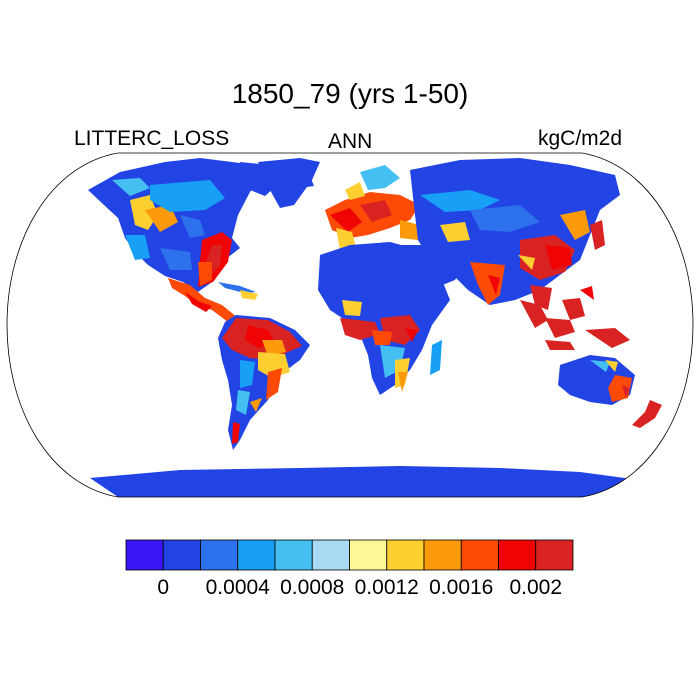  I want to click on colorbar, so click(349, 555).